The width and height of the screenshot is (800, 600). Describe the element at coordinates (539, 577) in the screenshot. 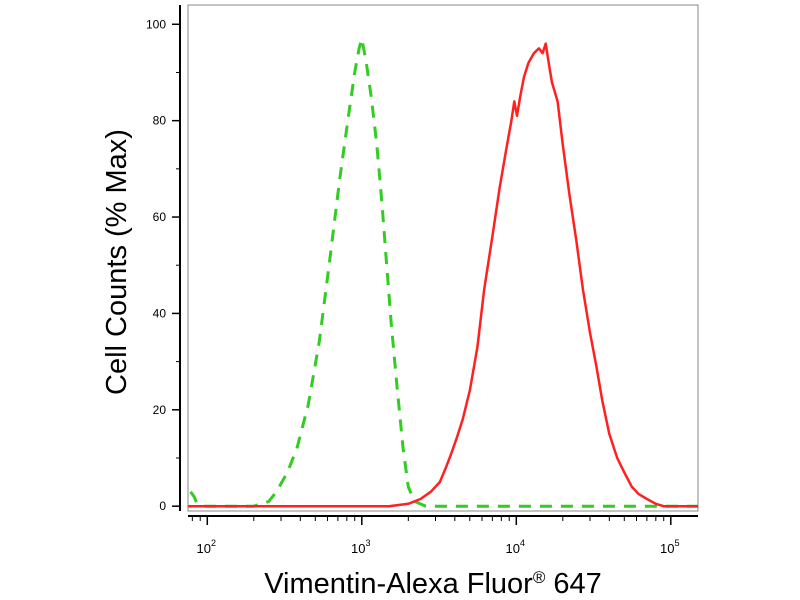

I see `x-axis-title-registered-mark: ®` at that location.